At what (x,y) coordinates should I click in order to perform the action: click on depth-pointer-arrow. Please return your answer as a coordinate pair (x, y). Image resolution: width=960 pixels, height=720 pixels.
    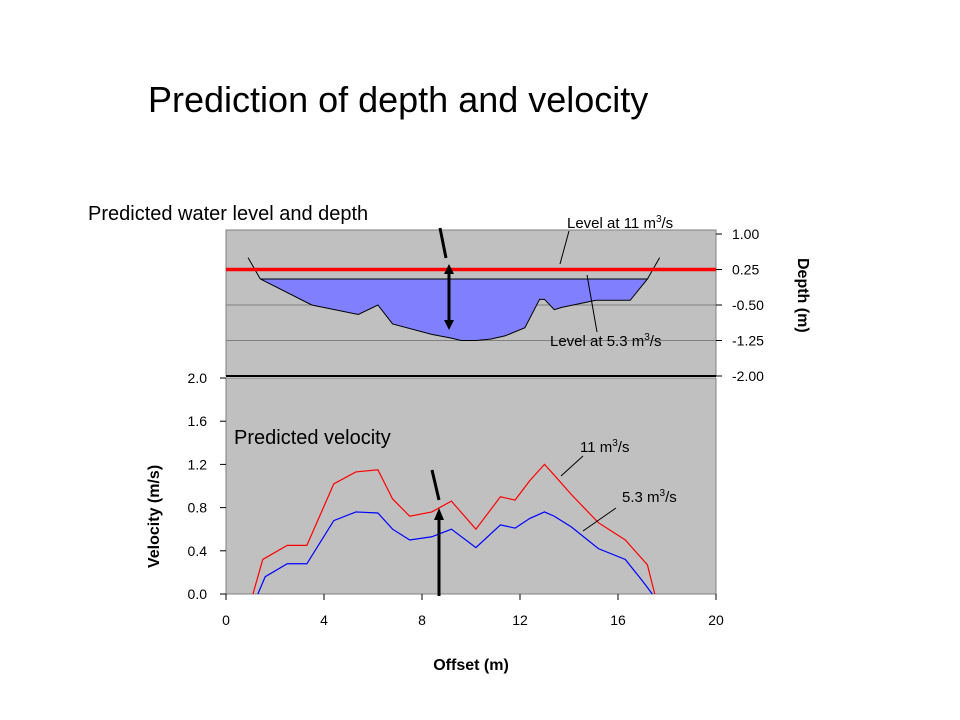
    Looking at the image, I should click on (443, 243).